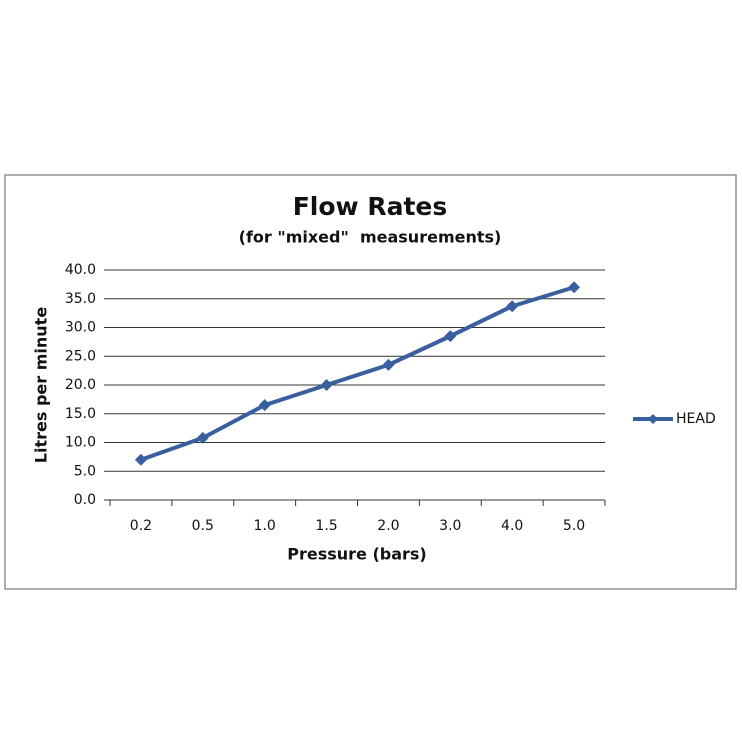  Describe the element at coordinates (357, 373) in the screenshot. I see `data-line` at that location.